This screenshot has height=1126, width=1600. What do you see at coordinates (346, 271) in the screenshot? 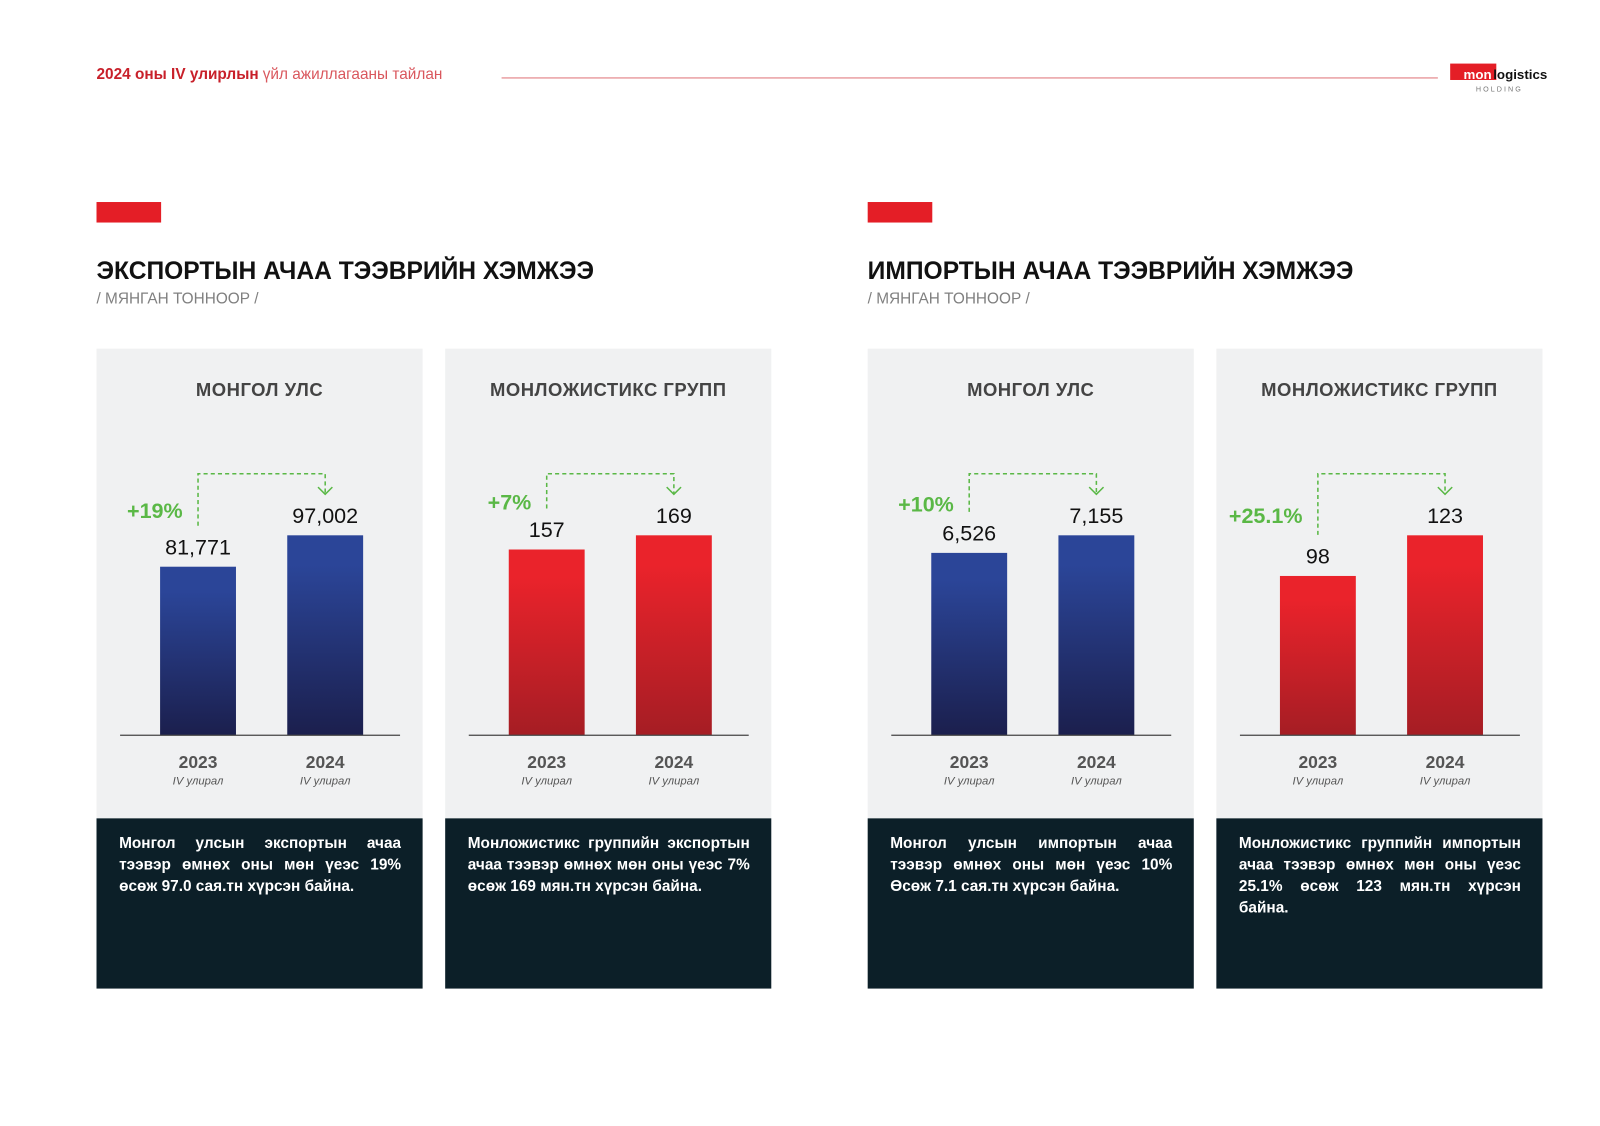
I see `section-title: ЭКСПОРТЫН АЧАА ТЭЭВРИЙН ХЭМЖЭЭ` at bounding box center [346, 271].